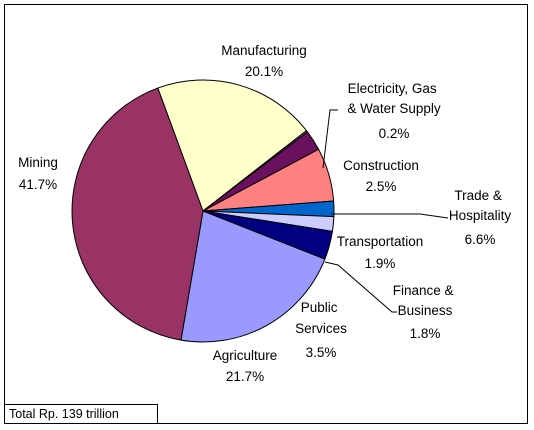 The image size is (534, 430). I want to click on slice-value-label: 20.1%, so click(264, 71).